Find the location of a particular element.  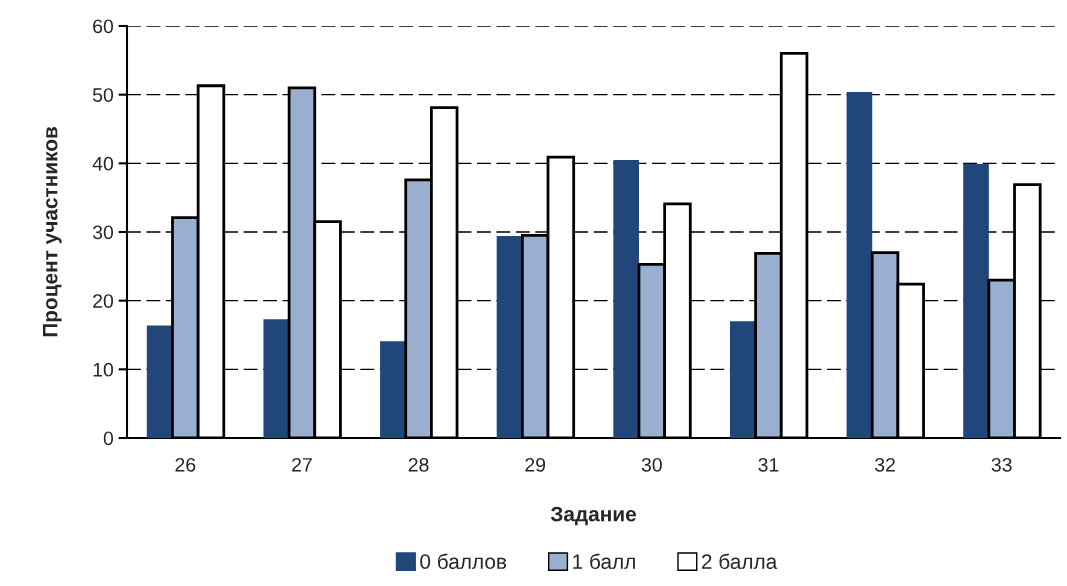

y-tick-label: 20 is located at coordinates (103, 301).